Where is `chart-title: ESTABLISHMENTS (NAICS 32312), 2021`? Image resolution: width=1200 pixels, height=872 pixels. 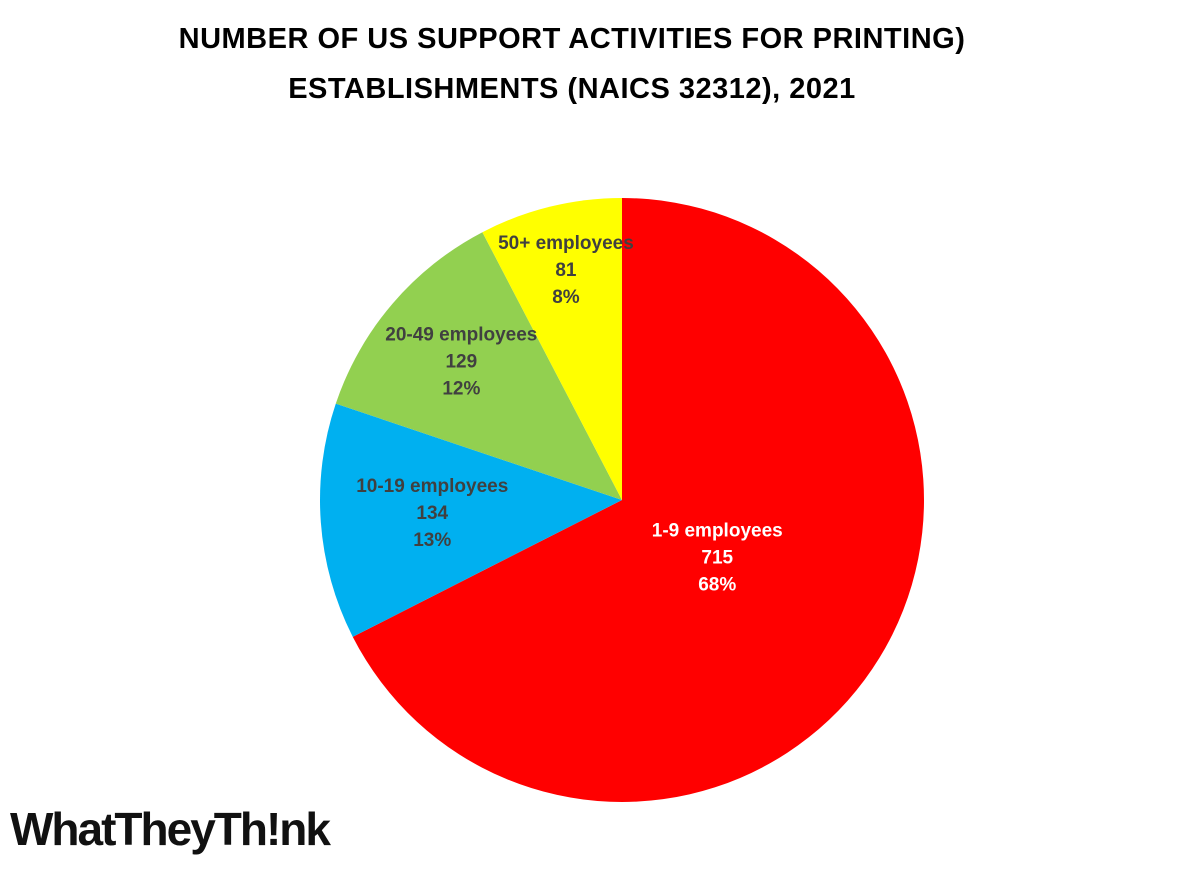
chart-title: ESTABLISHMENTS (NAICS 32312), 2021 is located at coordinates (572, 89).